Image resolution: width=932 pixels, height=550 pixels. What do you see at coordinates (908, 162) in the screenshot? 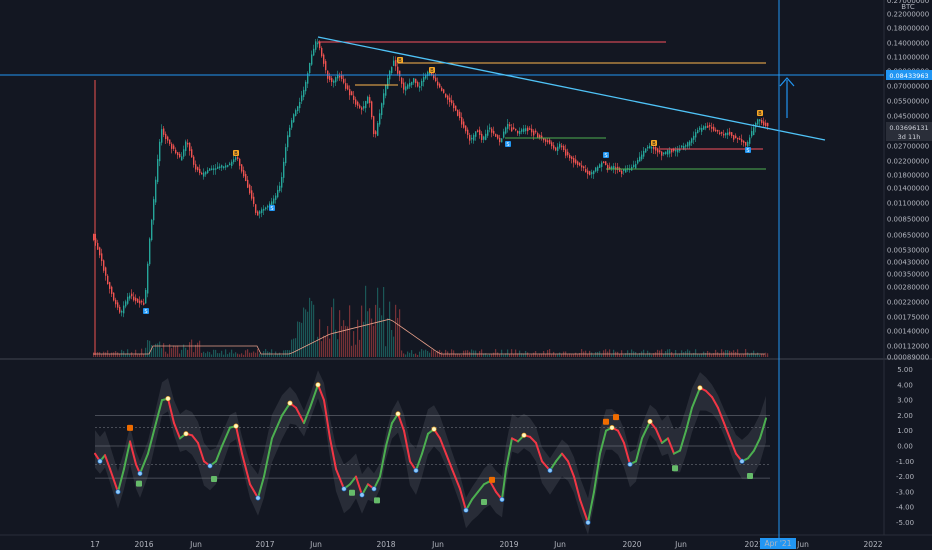
I see `price-tick-label: 0.02200000` at bounding box center [908, 162].